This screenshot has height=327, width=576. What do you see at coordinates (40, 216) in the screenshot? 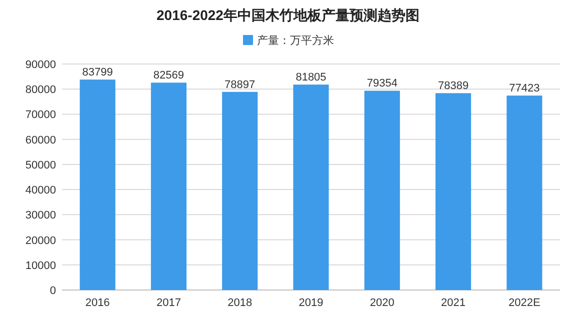
I see `y-tick-label: 30000` at bounding box center [40, 216].